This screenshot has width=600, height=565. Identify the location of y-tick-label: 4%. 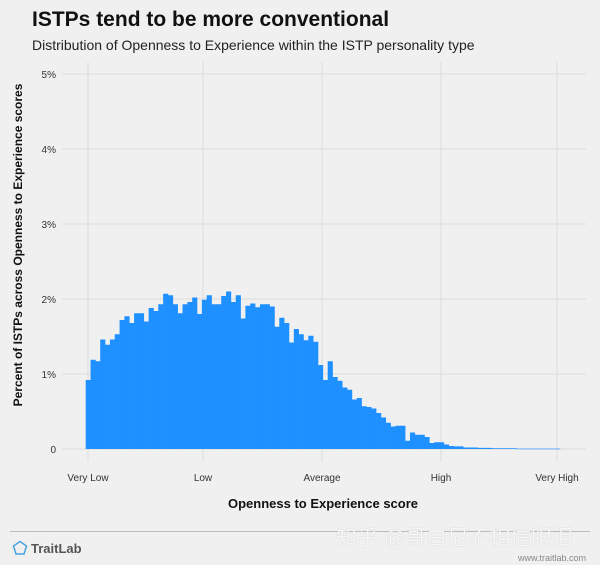
(49, 150).